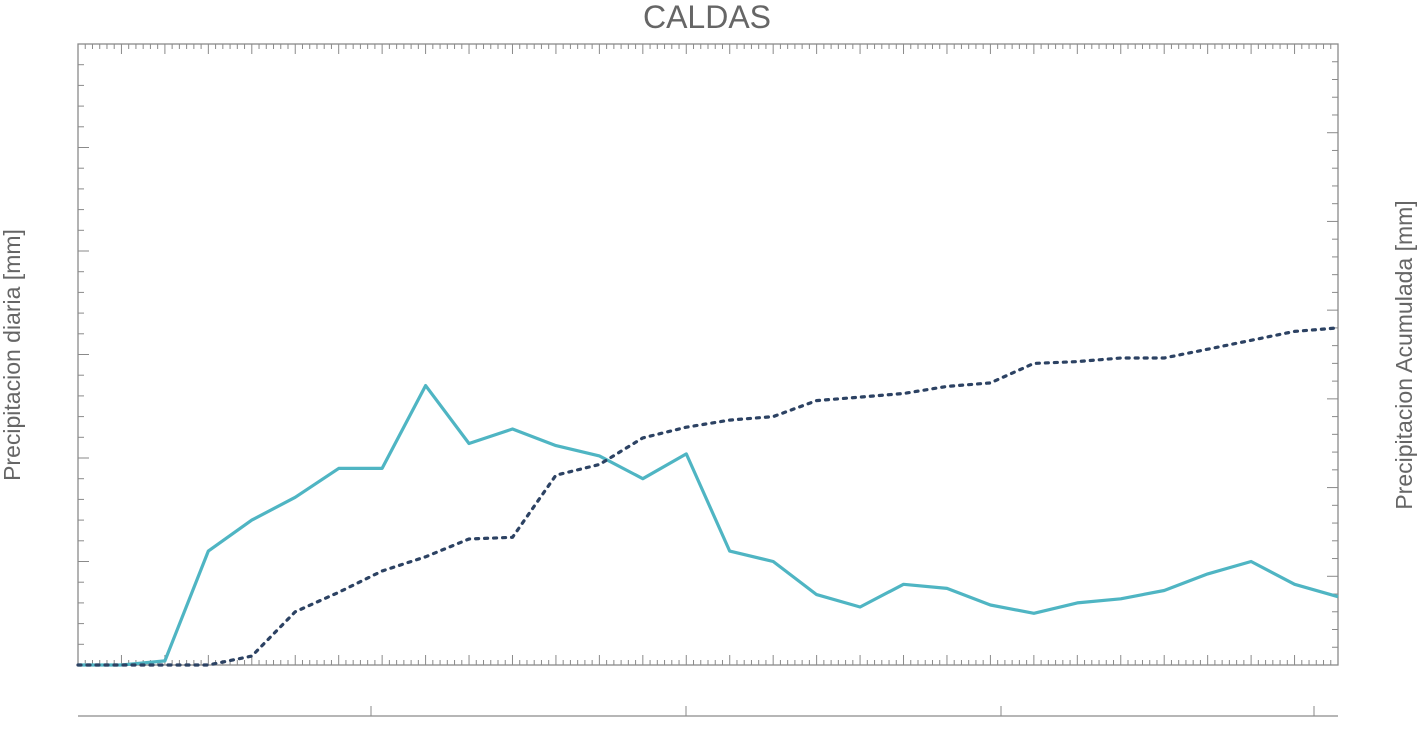  Describe the element at coordinates (708, 711) in the screenshot. I see `month-axis` at that location.